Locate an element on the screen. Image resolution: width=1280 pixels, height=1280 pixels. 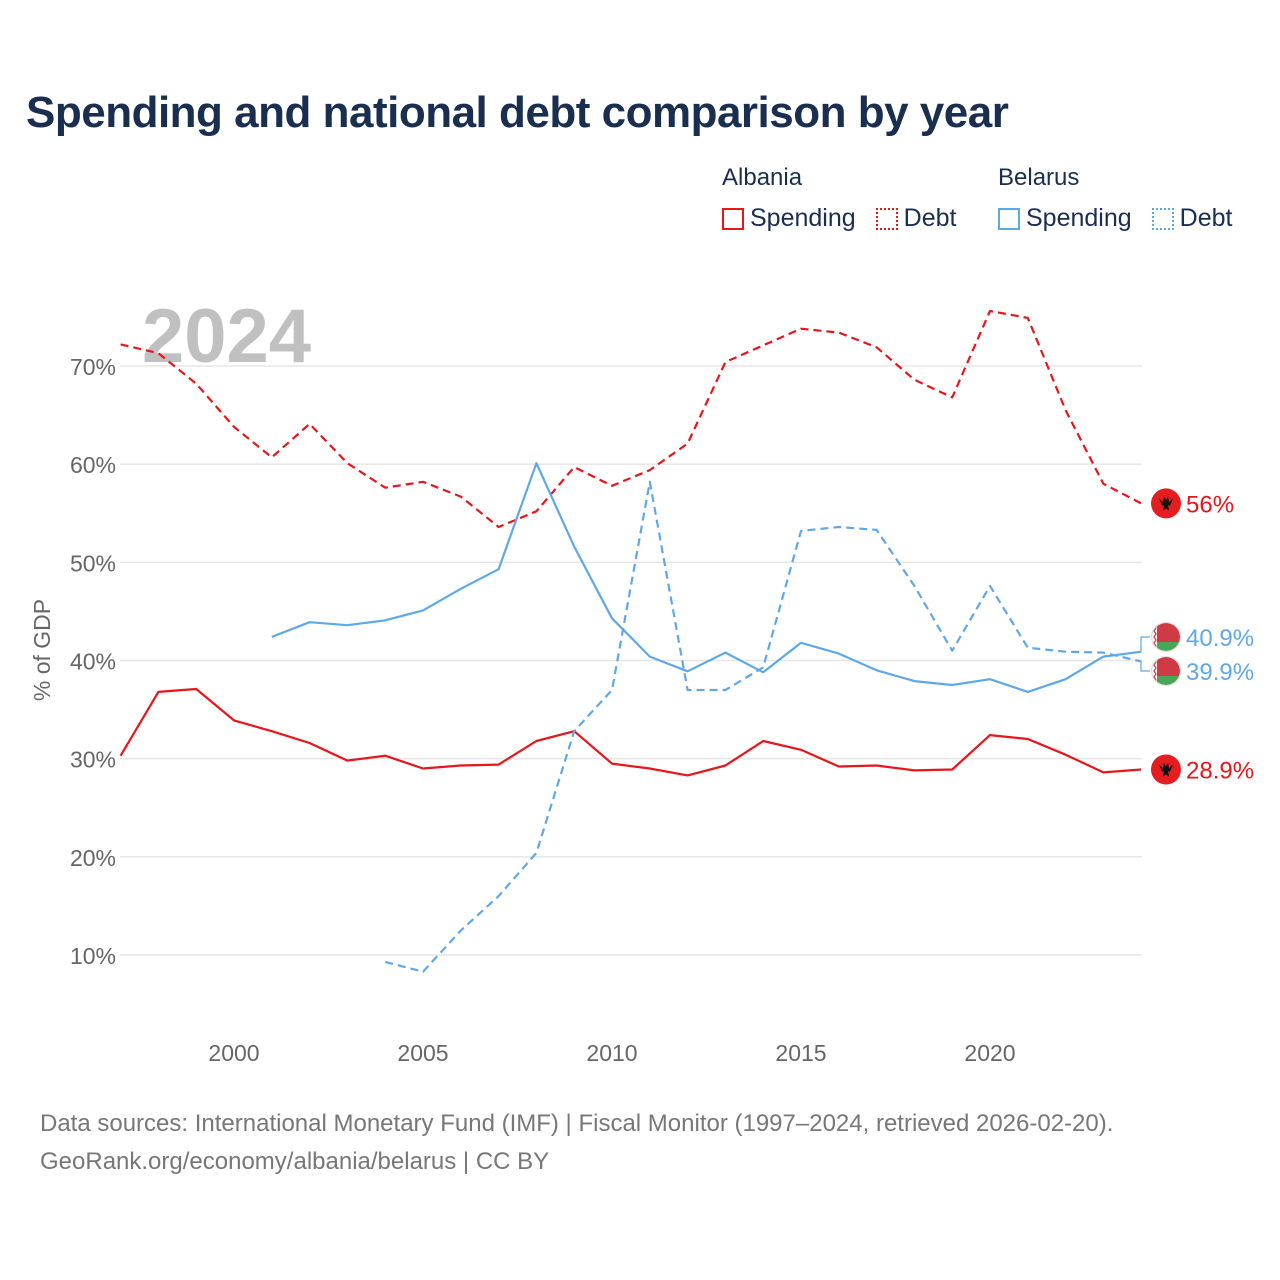
end-labels: 28.9% 56% 40.9% 39.9% is located at coordinates (1197, 636).